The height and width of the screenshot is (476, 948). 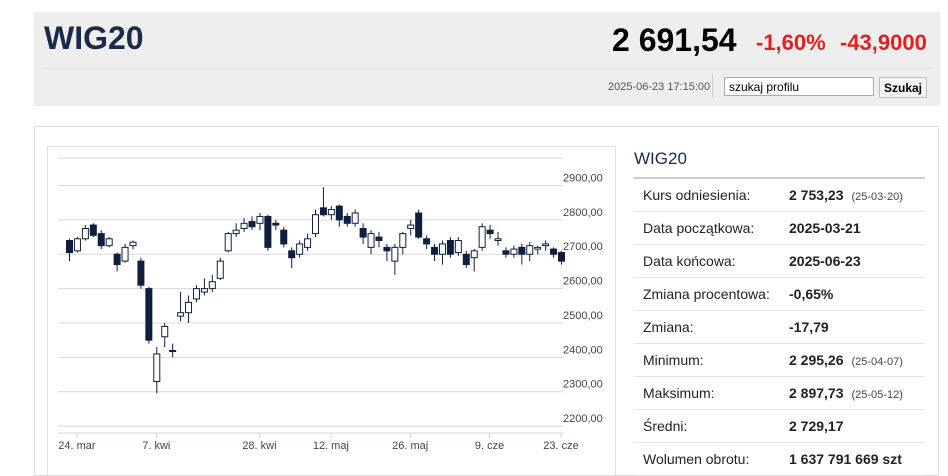 I want to click on stats-row: Wolumen obrotu: 1 637 791 669 szt, so click(x=779, y=459).